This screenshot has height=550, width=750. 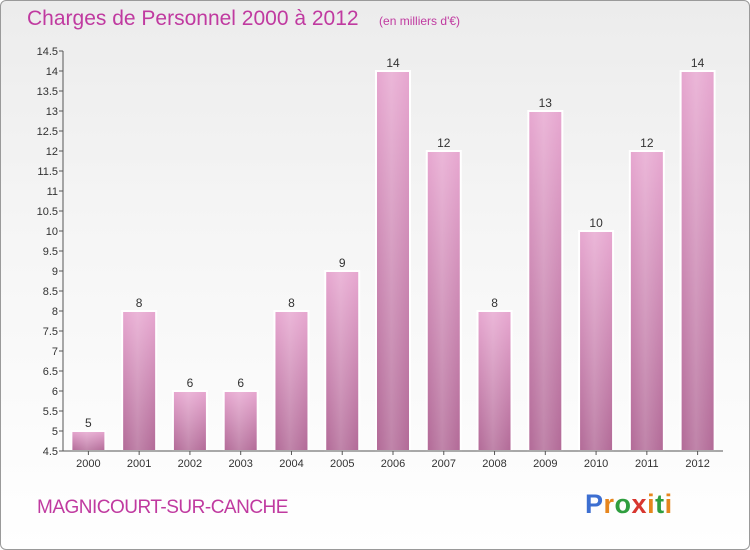 I want to click on x-tick-label: 2010, so click(x=596, y=464).